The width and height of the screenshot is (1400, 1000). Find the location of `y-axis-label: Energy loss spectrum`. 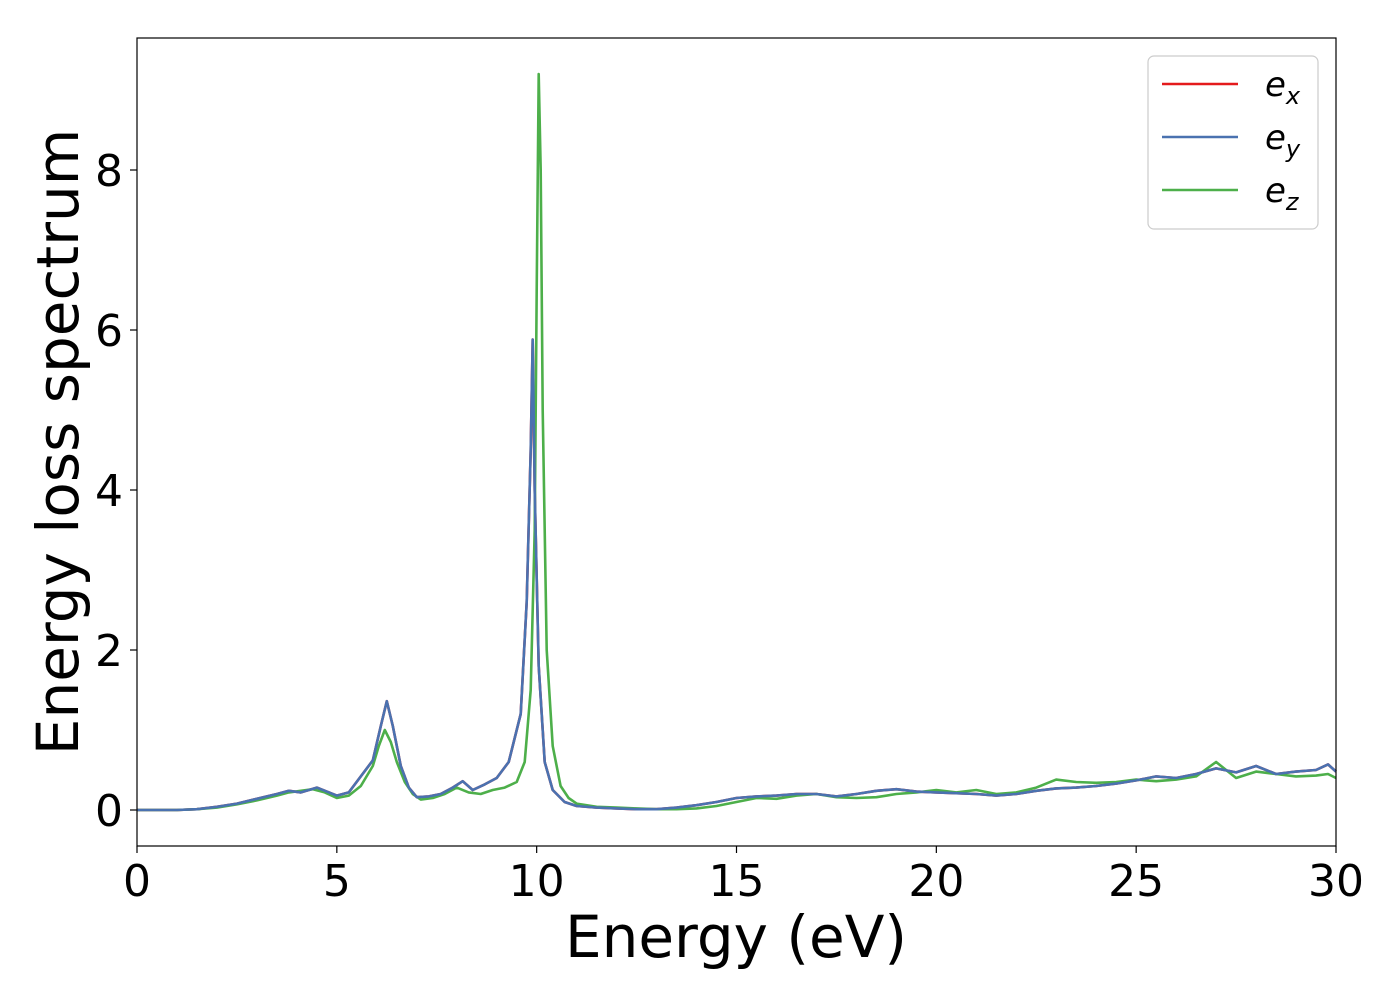

y-axis-label: Energy loss spectrum is located at coordinates (58, 442).